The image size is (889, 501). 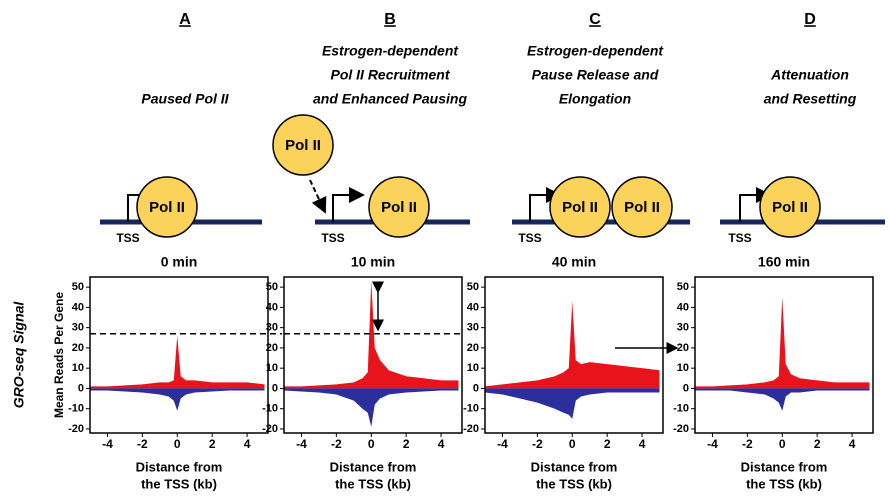 I want to click on panel-heading: and Enhanced Pausing, so click(x=390, y=99).